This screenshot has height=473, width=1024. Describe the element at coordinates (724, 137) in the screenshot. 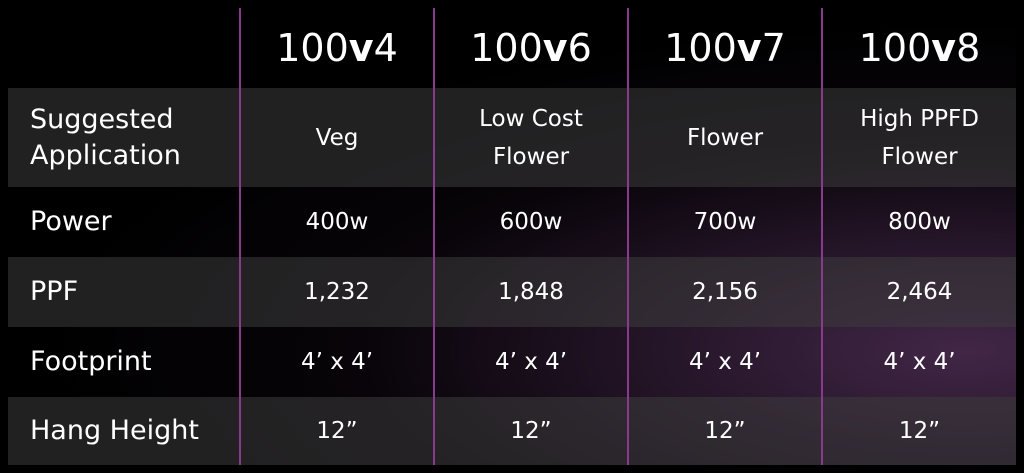

I see `spec-value: Flower` at that location.